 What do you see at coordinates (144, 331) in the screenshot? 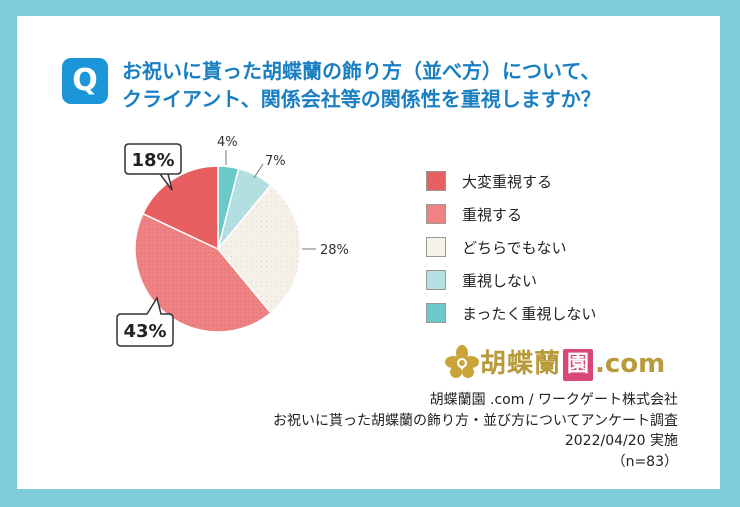
I see `label-43: 43%` at bounding box center [144, 331].